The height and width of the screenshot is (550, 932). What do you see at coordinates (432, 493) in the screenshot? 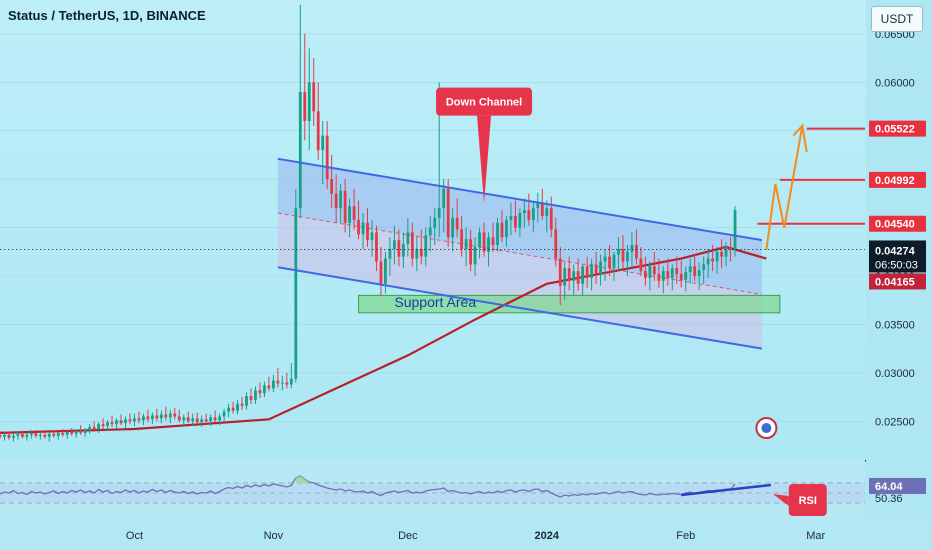
I see `rsi-band` at bounding box center [432, 493].